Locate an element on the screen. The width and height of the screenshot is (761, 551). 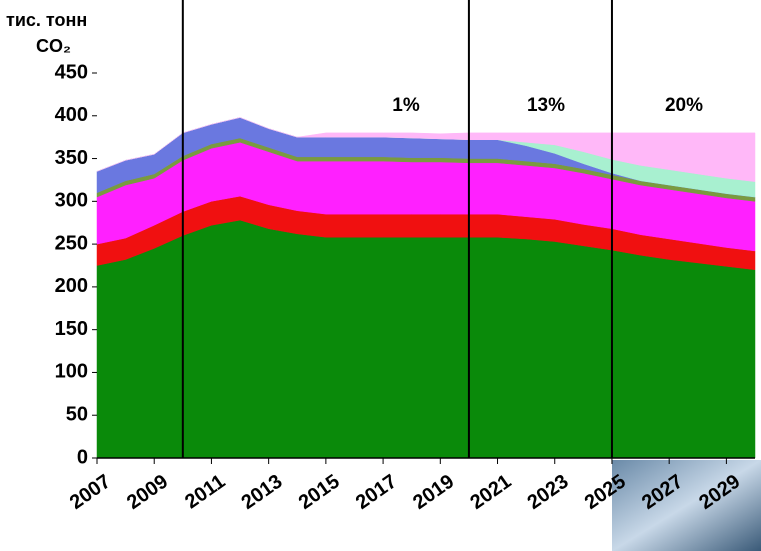
y-tick-label: 100 is located at coordinates (71, 372).